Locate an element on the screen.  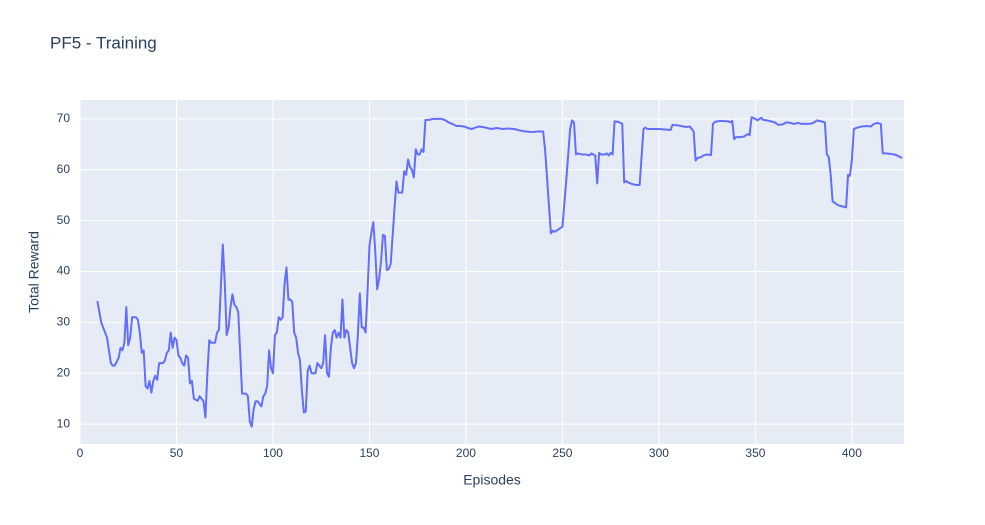
x-tick-label: 400 is located at coordinates (852, 453).